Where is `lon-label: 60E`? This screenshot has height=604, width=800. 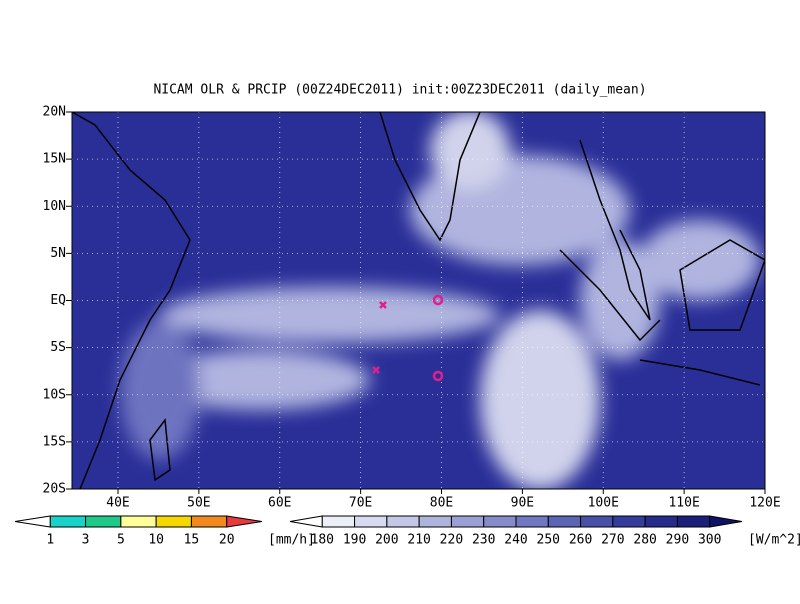
lon-label: 60E is located at coordinates (279, 503).